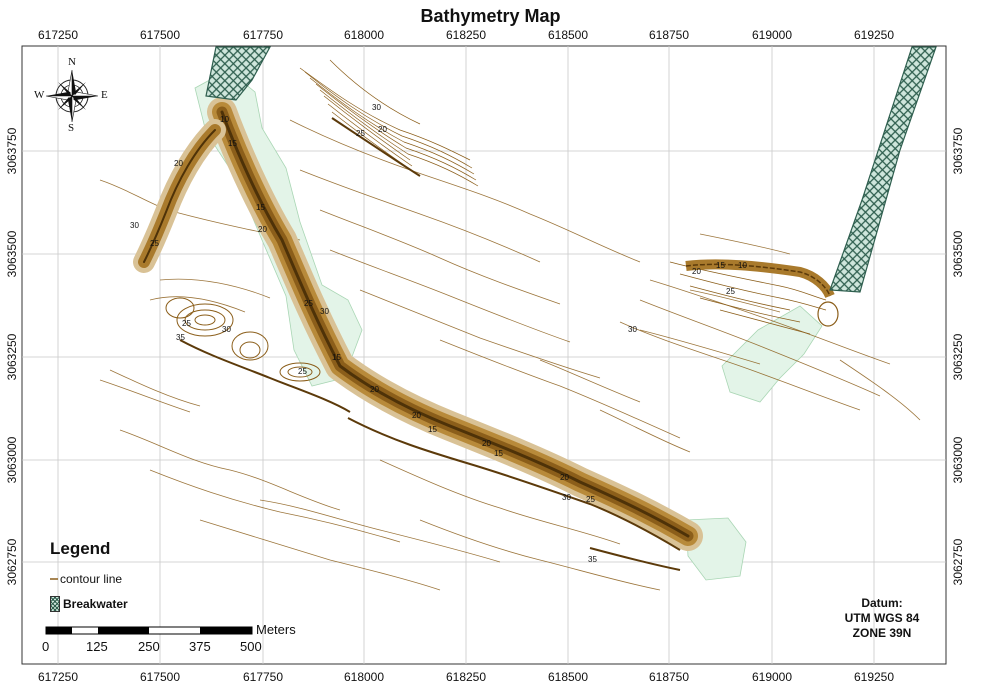  Describe the element at coordinates (669, 35) in the screenshot. I see `x-tick-top: 618750` at that location.